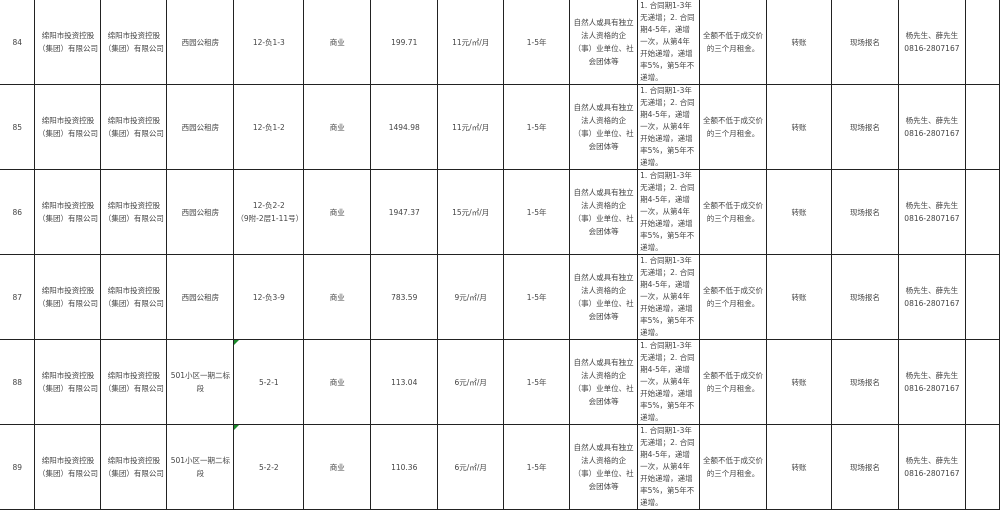 This screenshot has width=1000, height=510. Describe the element at coordinates (269, 297) in the screenshot. I see `unit-cell: 12-负3-9` at that location.